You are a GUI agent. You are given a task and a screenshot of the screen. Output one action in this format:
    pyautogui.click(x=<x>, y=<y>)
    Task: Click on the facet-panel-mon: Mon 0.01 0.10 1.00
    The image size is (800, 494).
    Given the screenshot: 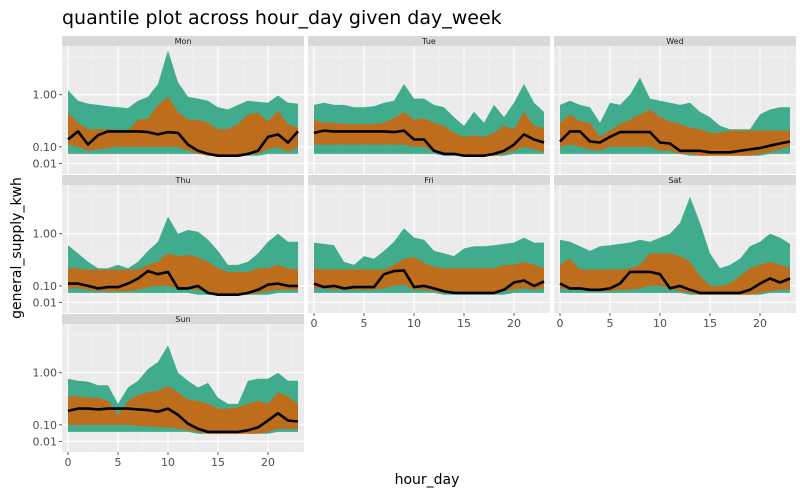 What is the action you would take?
    pyautogui.click(x=168, y=105)
    